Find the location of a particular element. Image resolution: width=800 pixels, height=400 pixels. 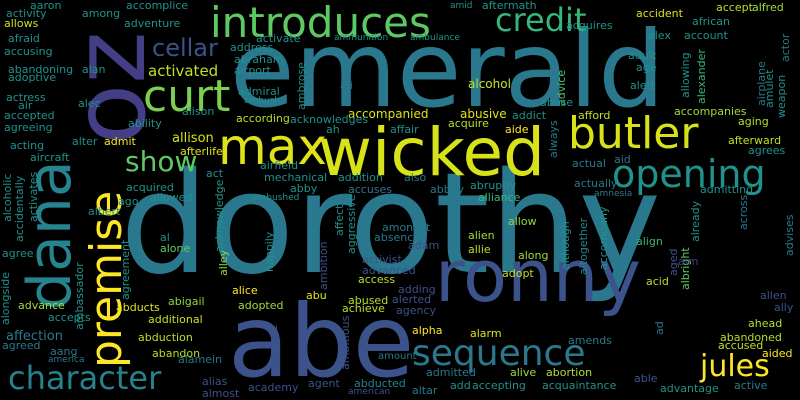

word-butler: butler is located at coordinates (633, 133).